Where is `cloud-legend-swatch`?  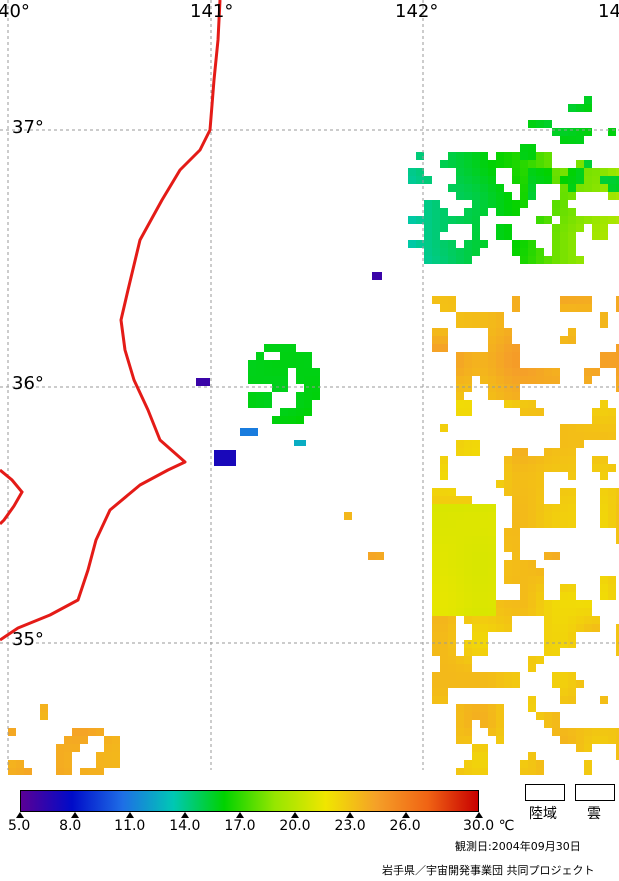
cloud-legend-swatch is located at coordinates (595, 792).